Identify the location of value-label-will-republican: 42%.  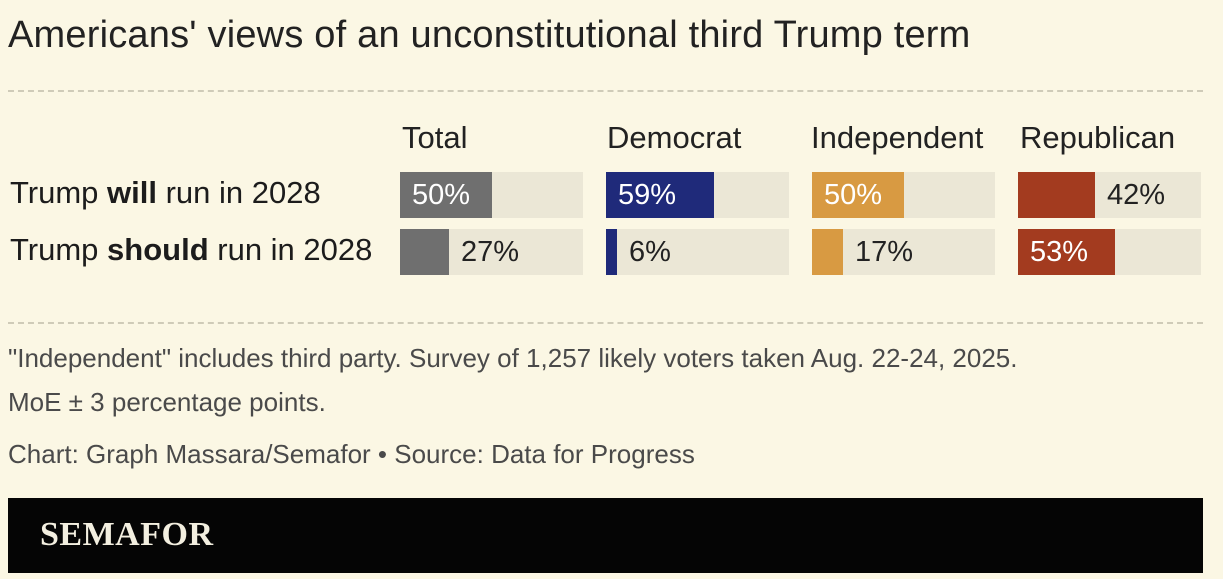
(1136, 195).